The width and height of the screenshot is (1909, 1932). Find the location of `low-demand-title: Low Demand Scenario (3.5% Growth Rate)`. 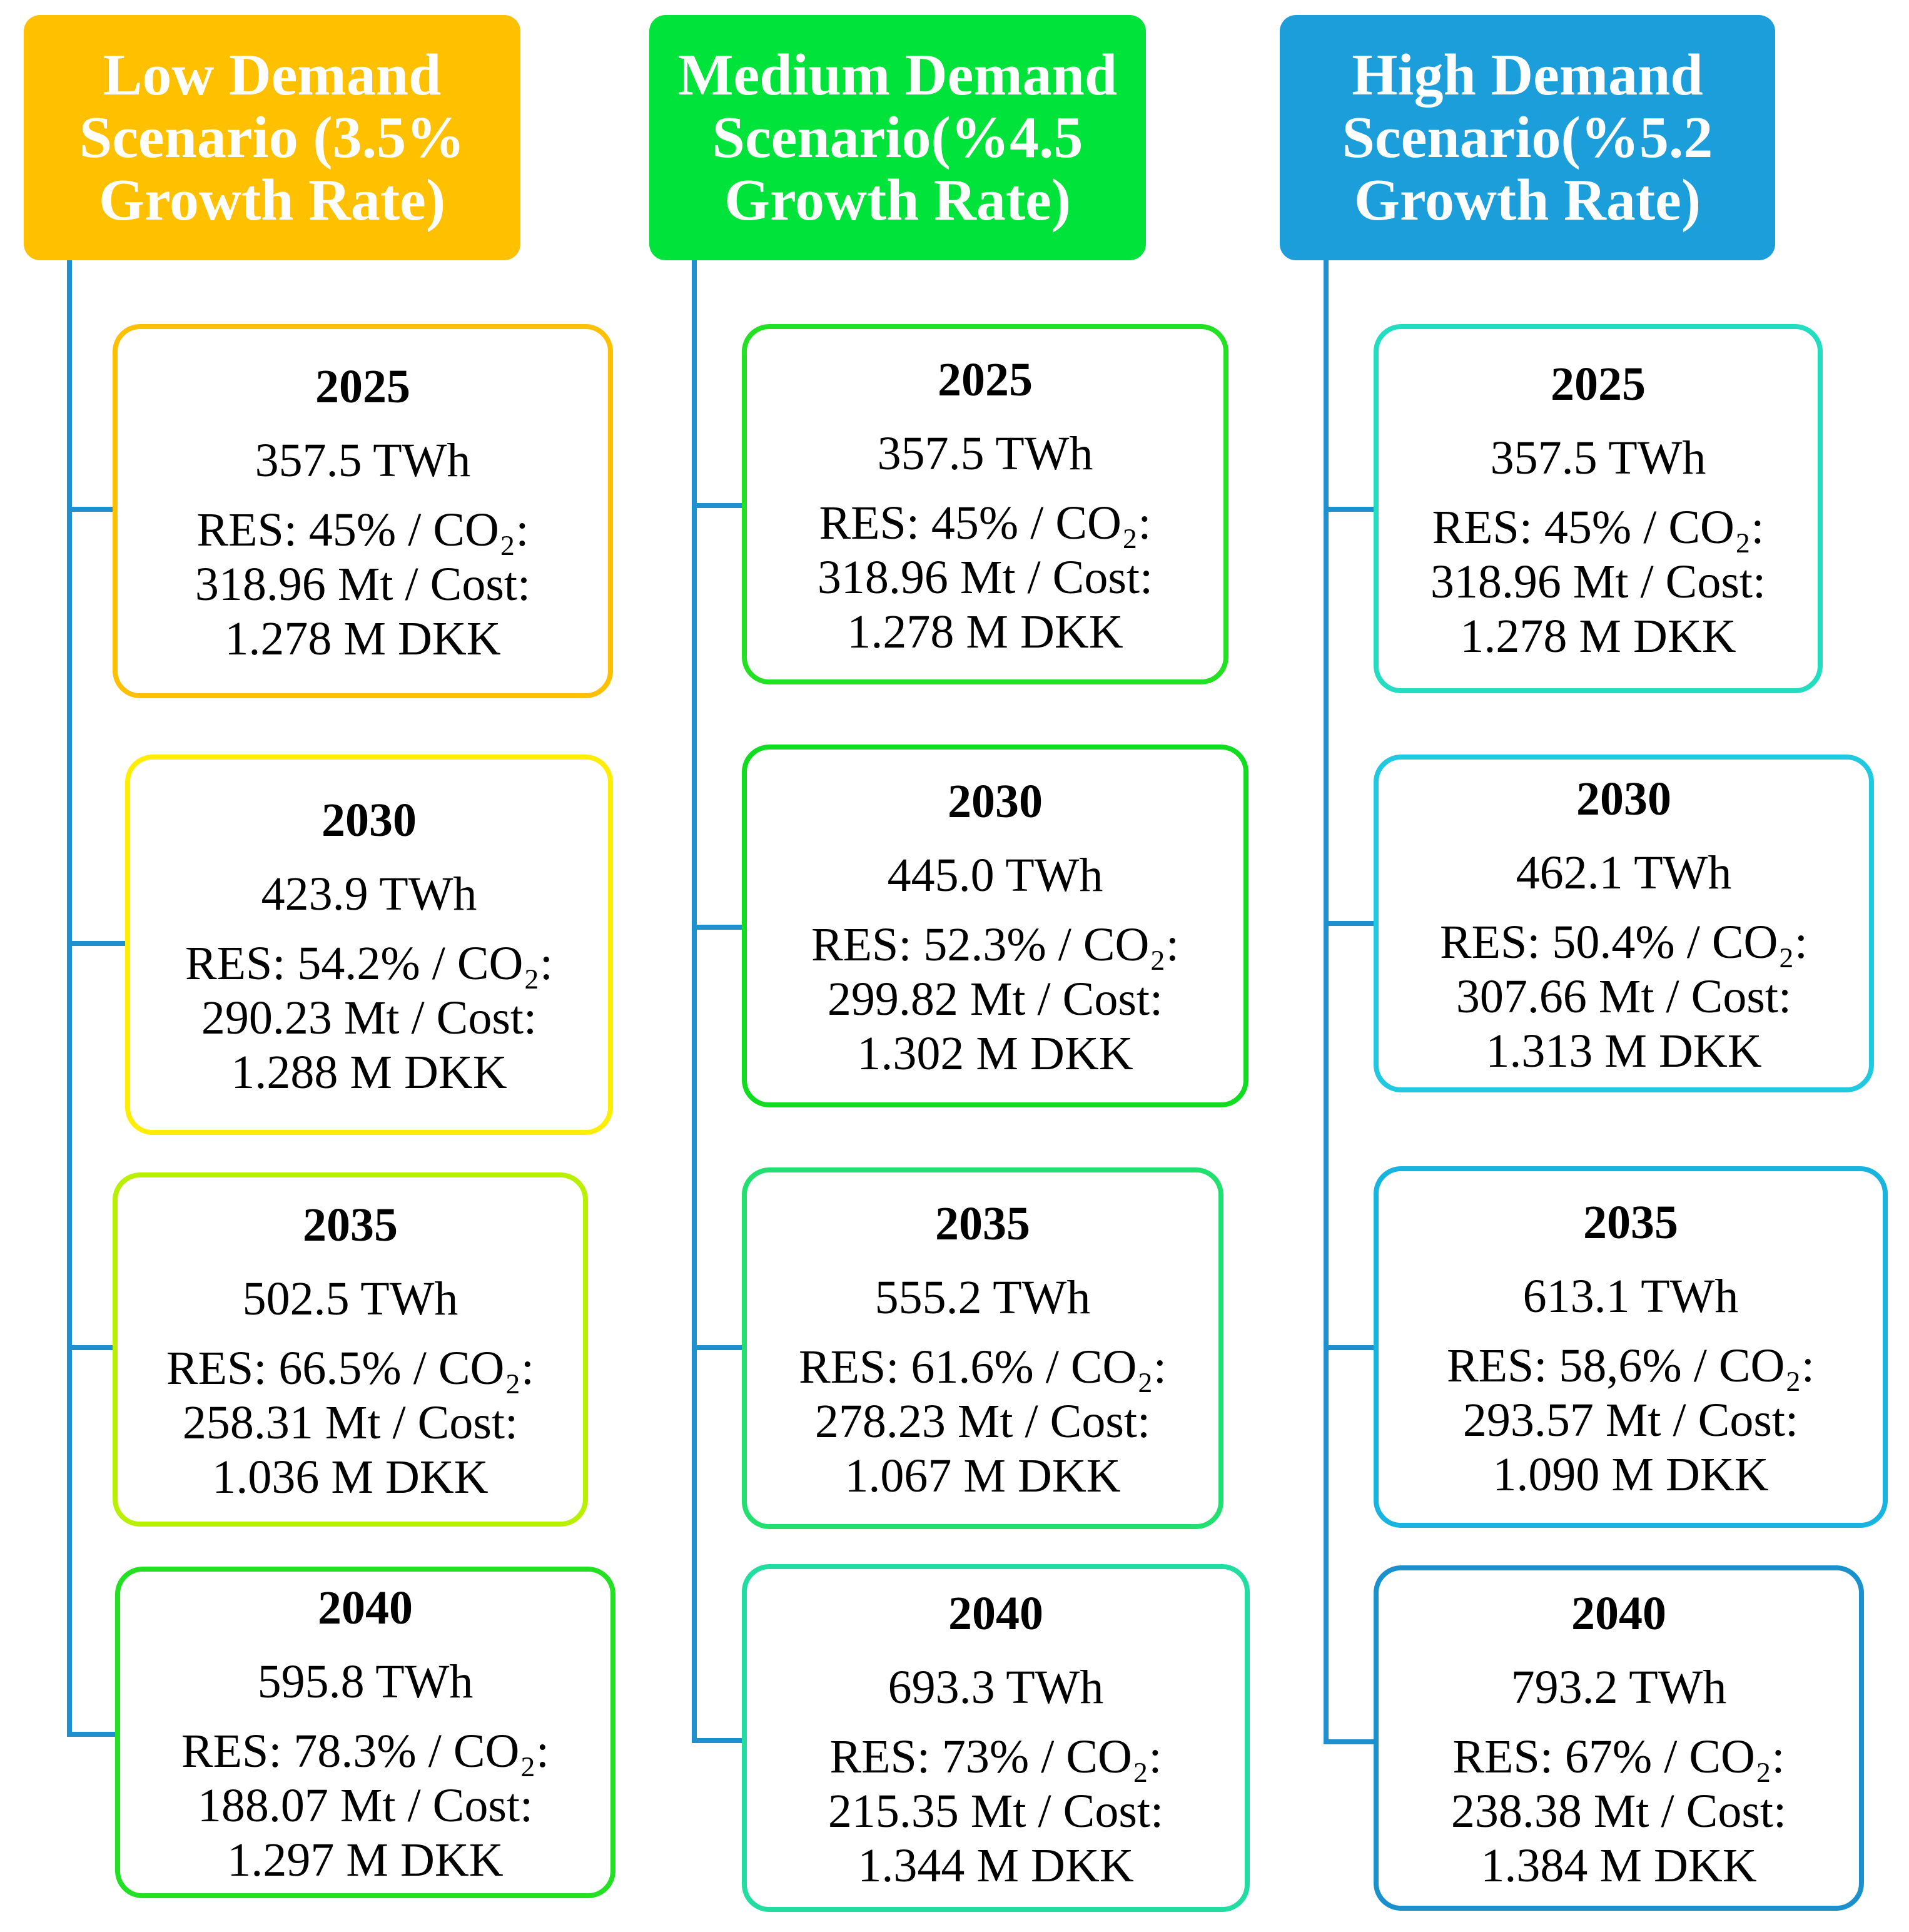

low-demand-title: Low Demand Scenario (3.5% Growth Rate) is located at coordinates (272, 138).